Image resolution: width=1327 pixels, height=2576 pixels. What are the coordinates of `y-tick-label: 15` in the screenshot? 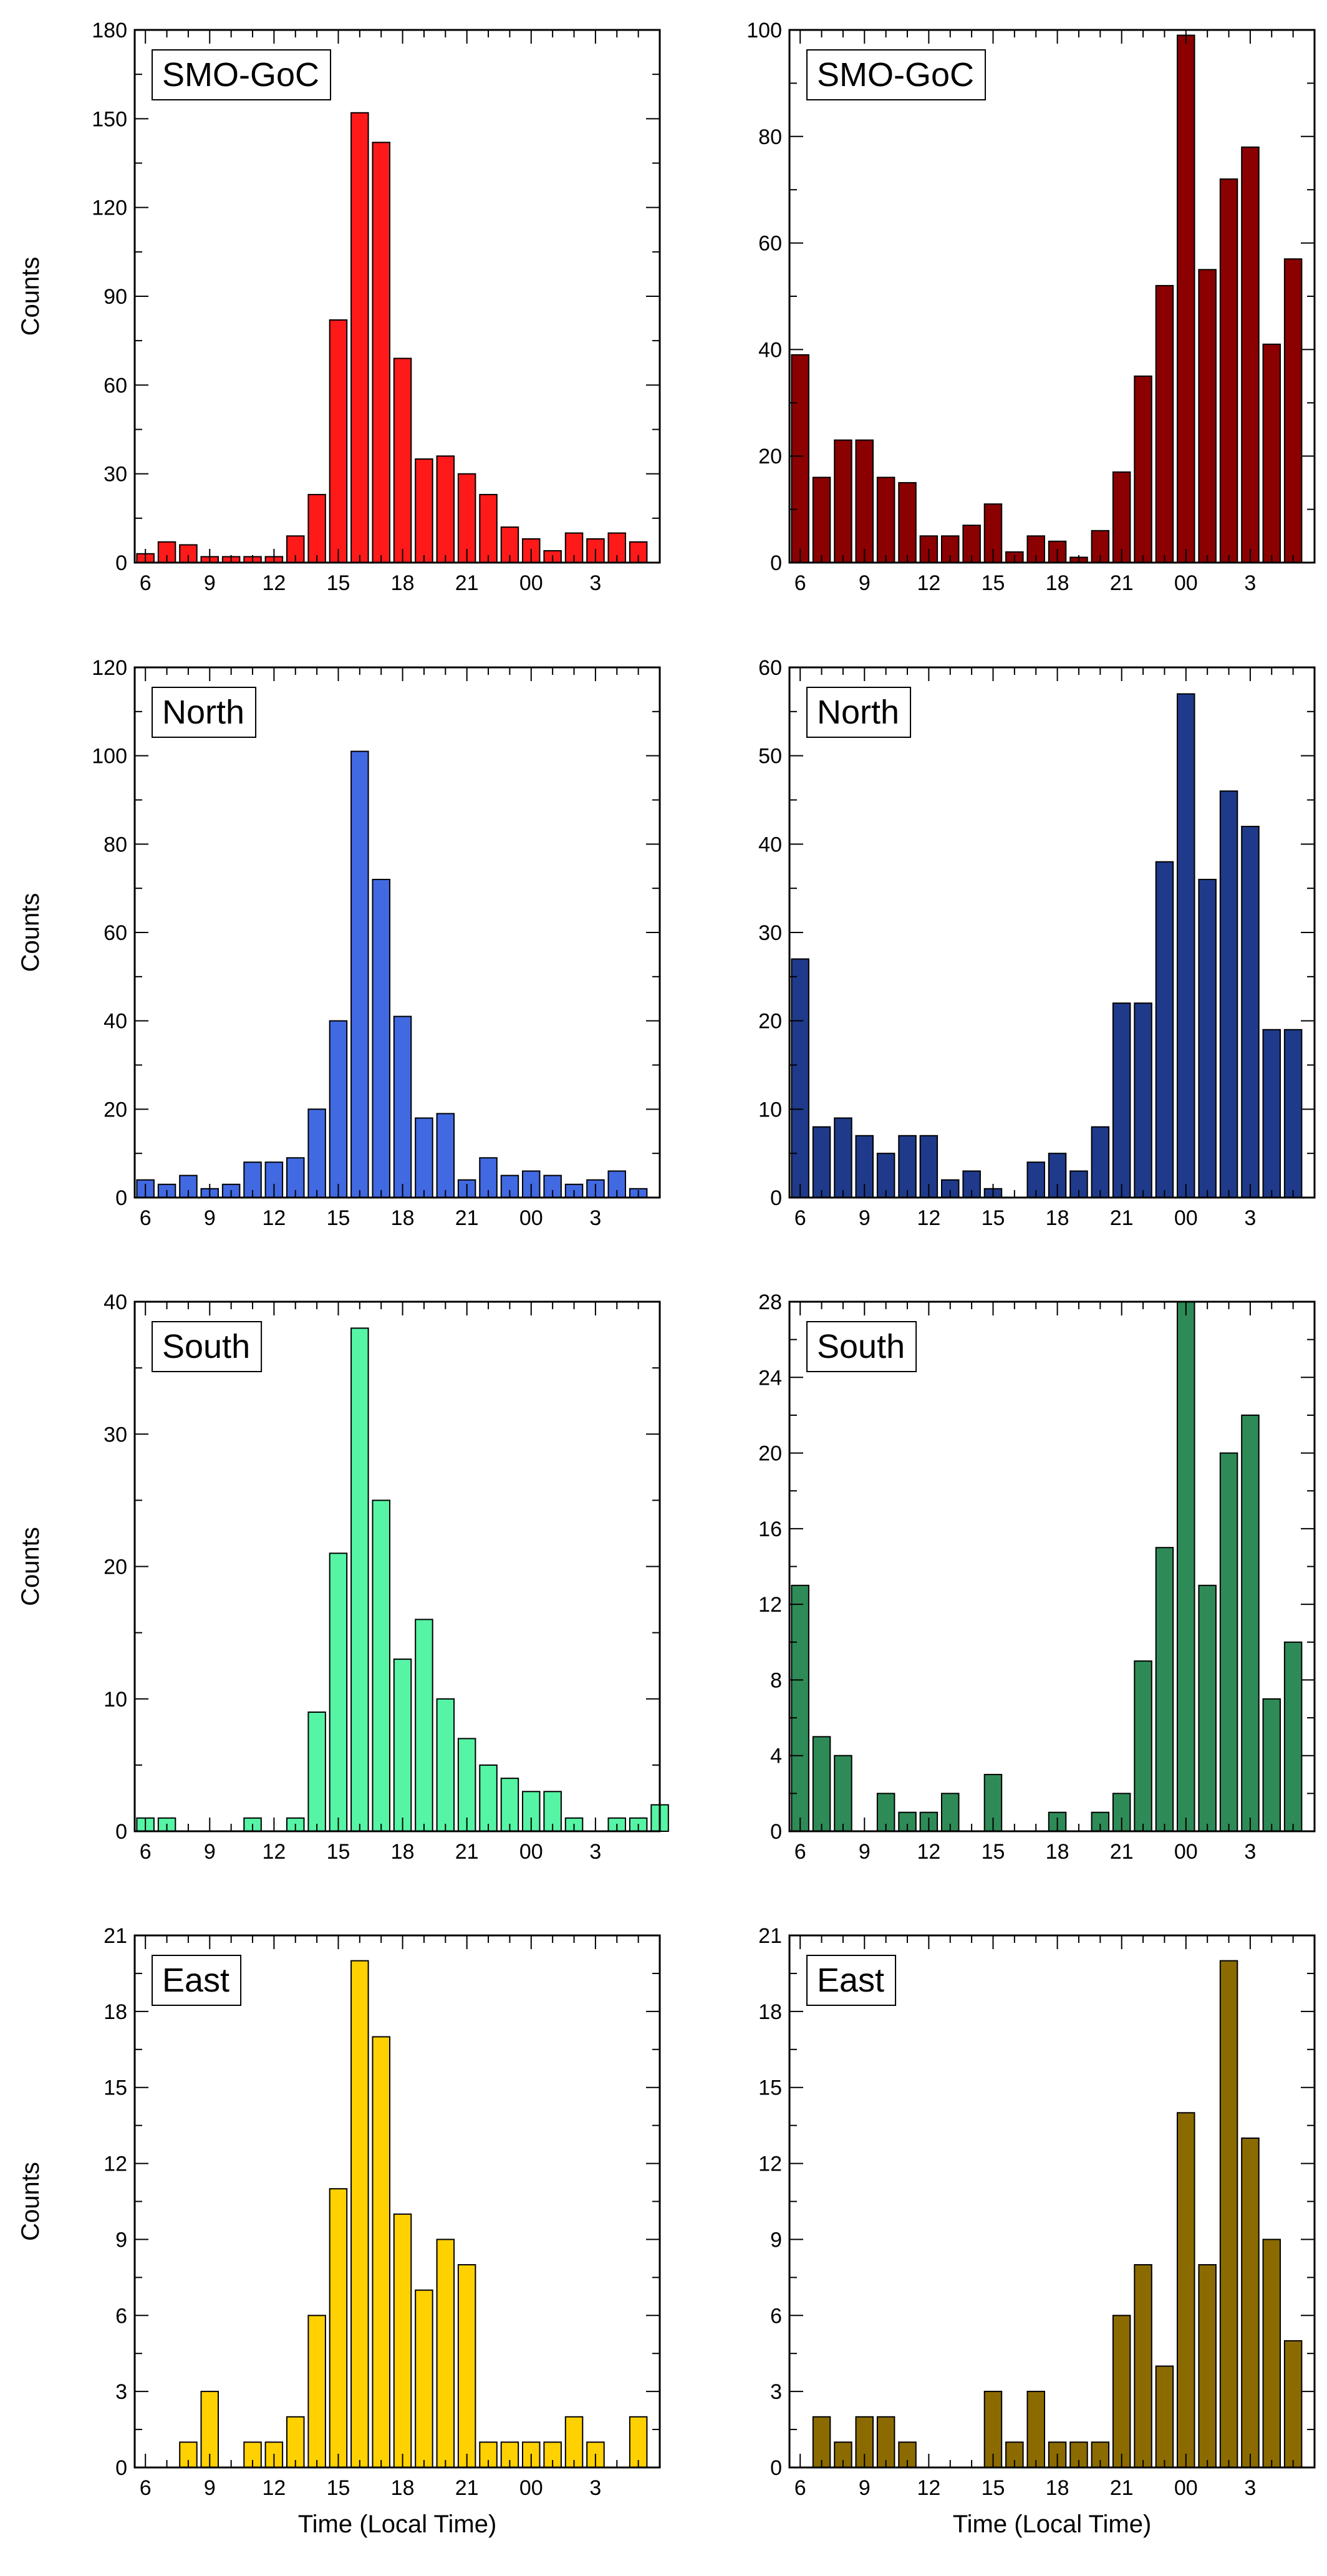 It's located at (770, 2088).